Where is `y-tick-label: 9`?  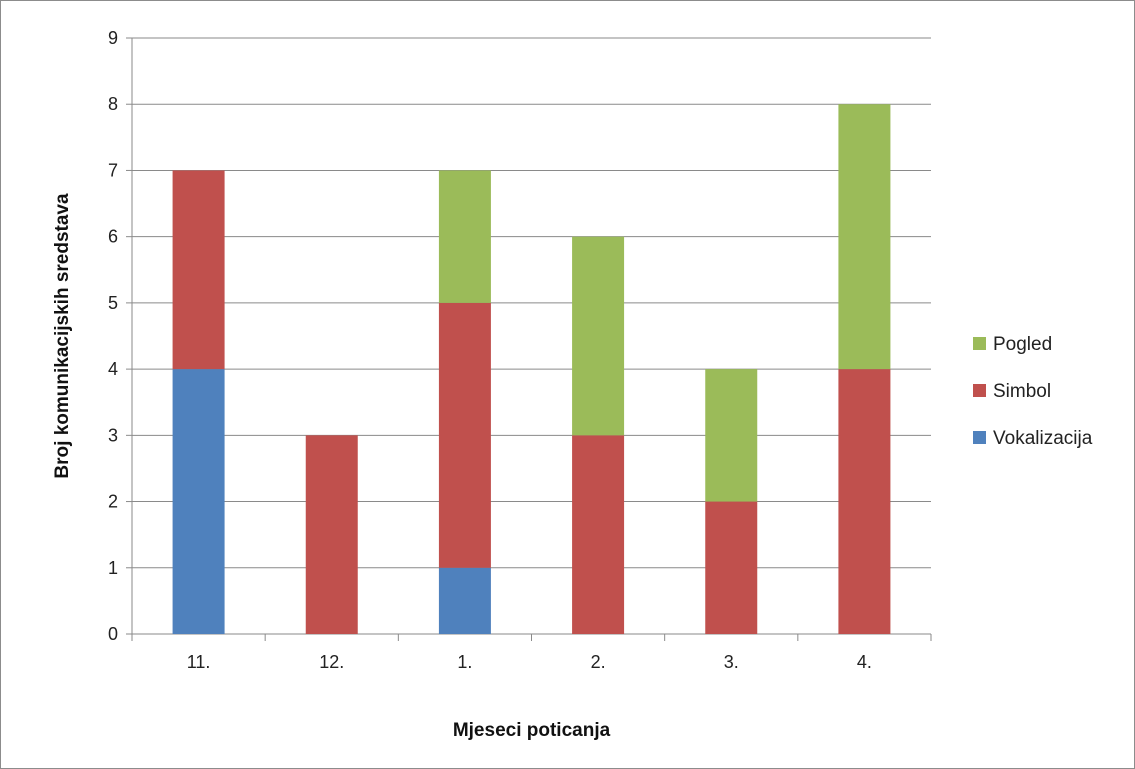
y-tick-label: 9 is located at coordinates (113, 38).